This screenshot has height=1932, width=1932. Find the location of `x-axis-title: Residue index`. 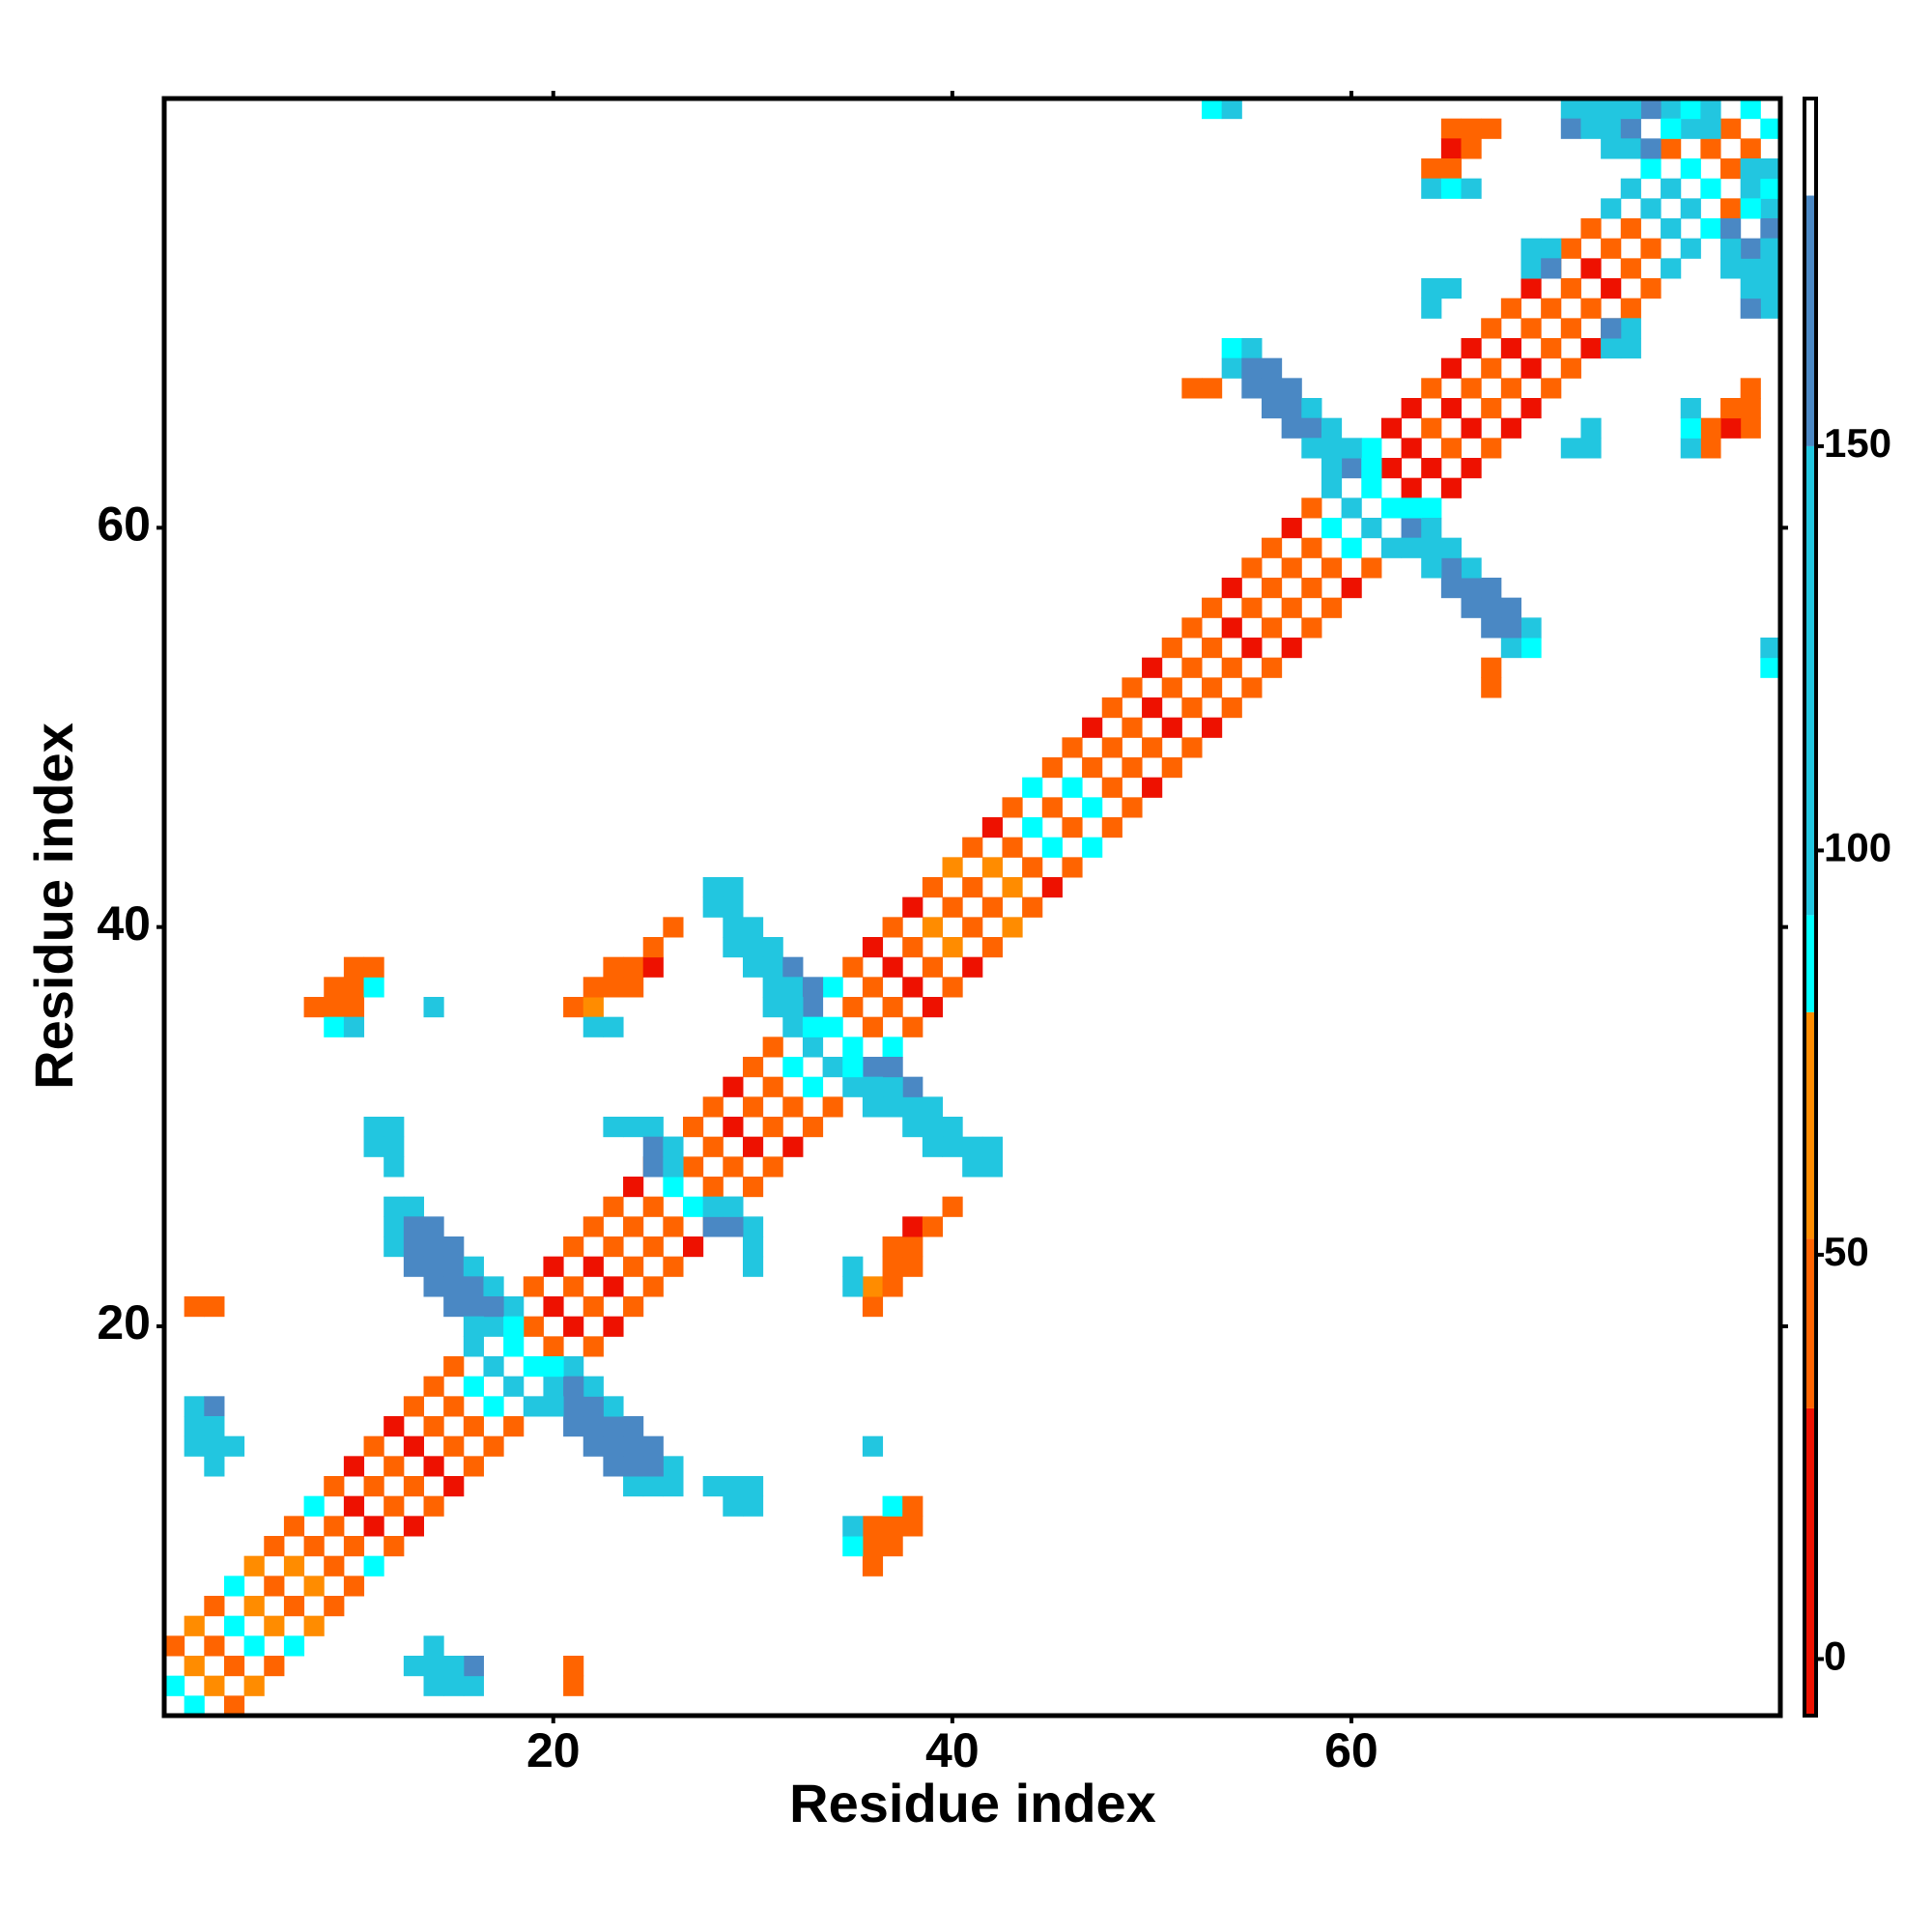

x-axis-title: Residue index is located at coordinates (972, 1803).